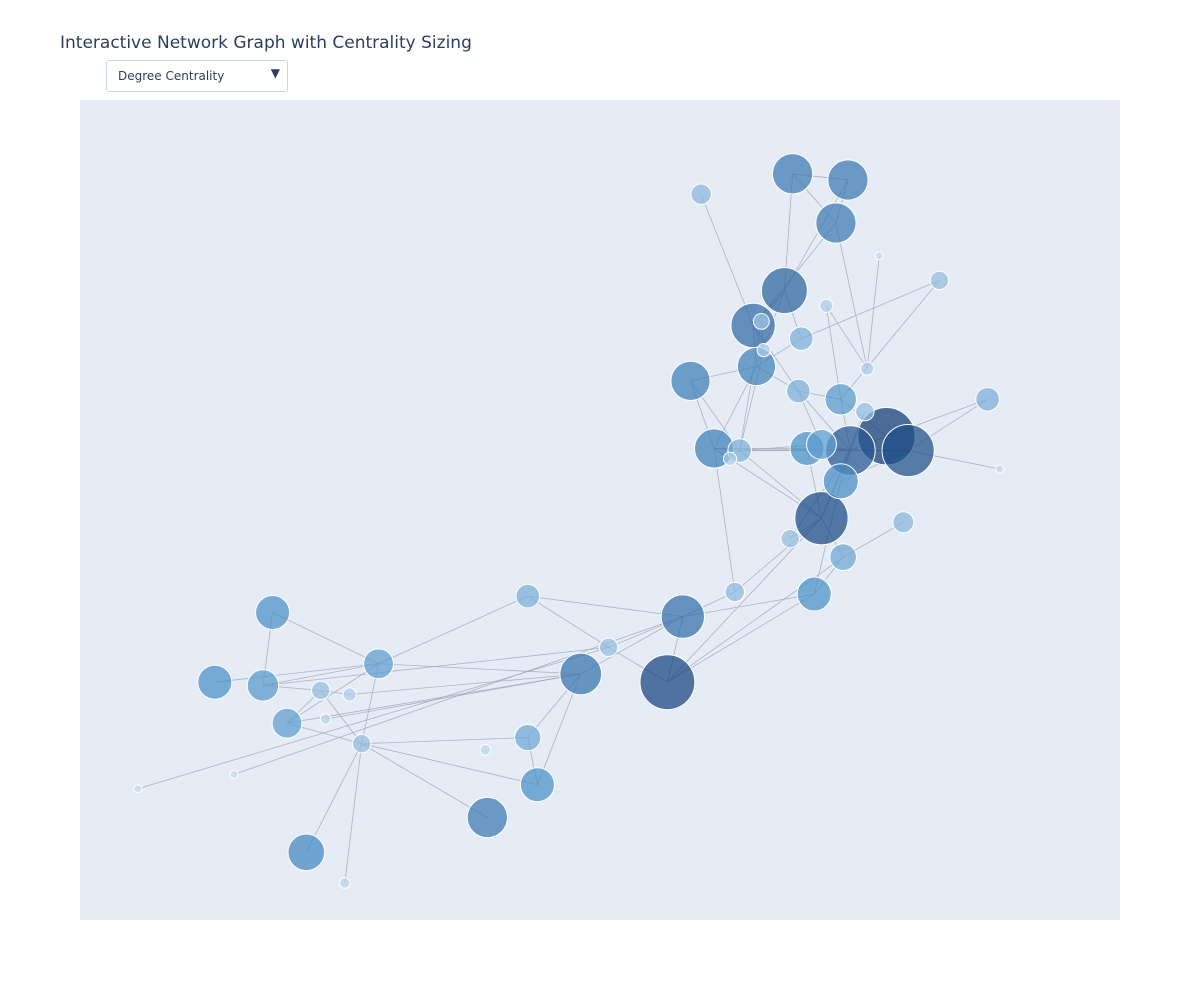 The width and height of the screenshot is (1200, 1000). I want to click on centrality-metric-dropdown: Degree Centrality ▼, so click(197, 76).